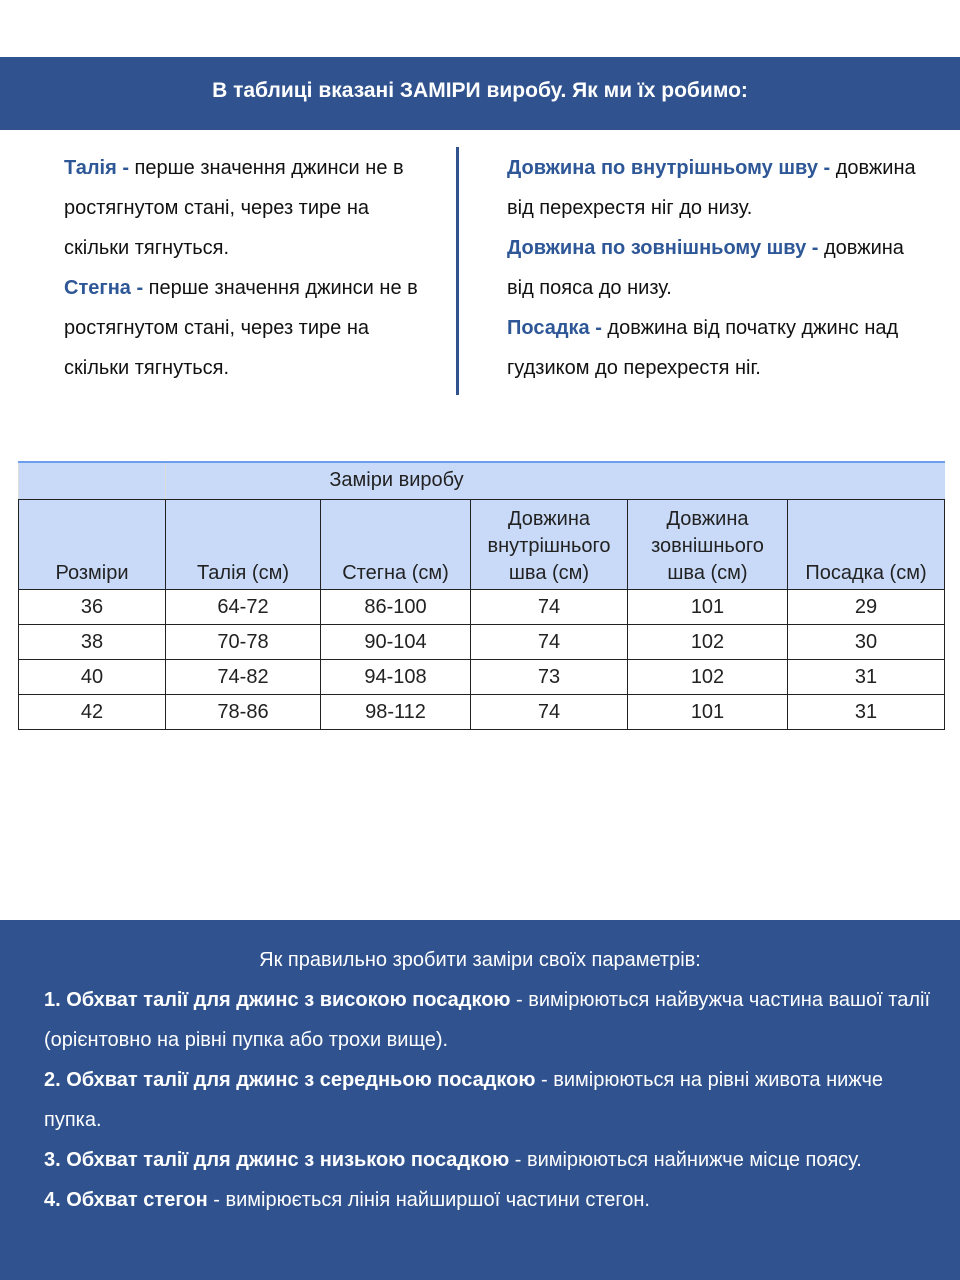  I want to click on table-cell: 38, so click(92, 642).